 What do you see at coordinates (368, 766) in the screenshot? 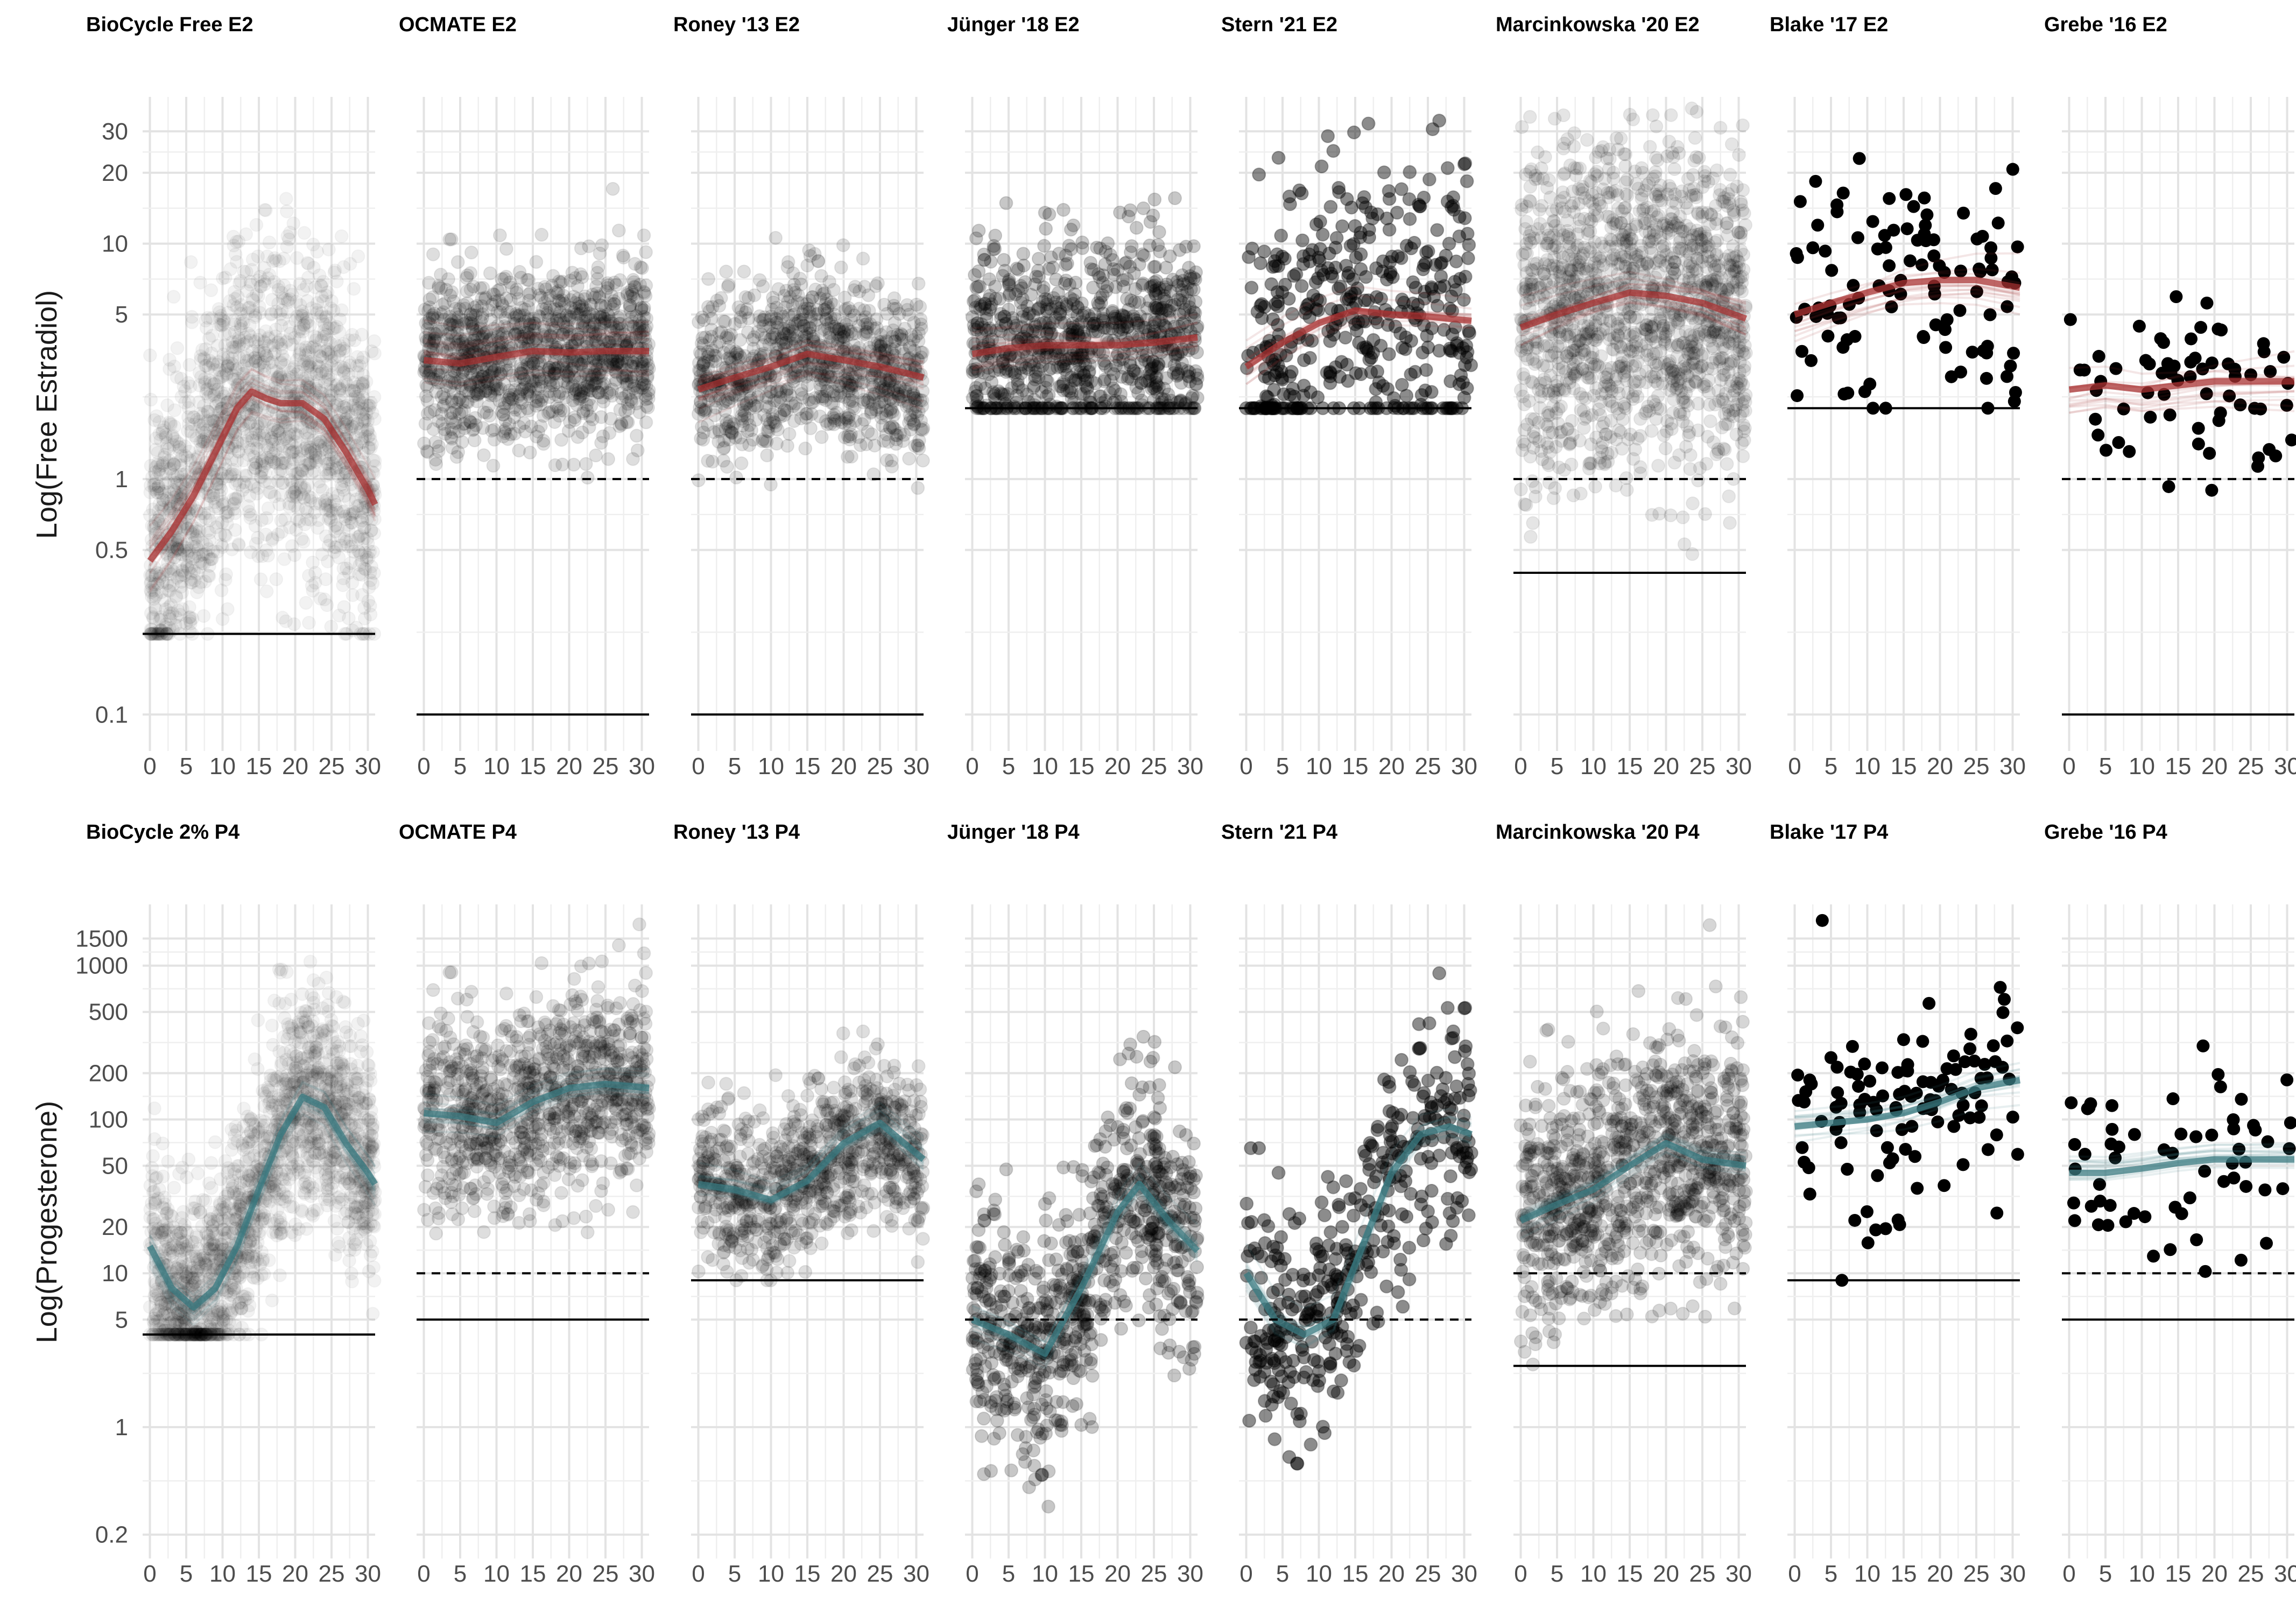
I see `x-tick-label: 30` at bounding box center [368, 766].